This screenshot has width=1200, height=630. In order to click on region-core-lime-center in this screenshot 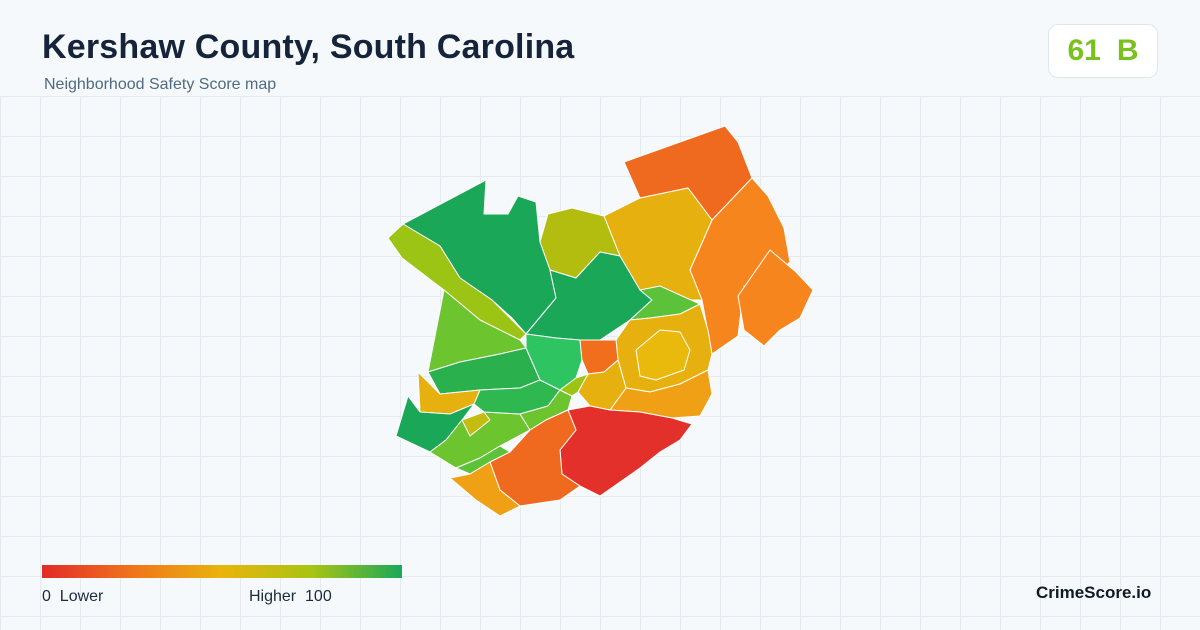, I will do `click(574, 385)`.